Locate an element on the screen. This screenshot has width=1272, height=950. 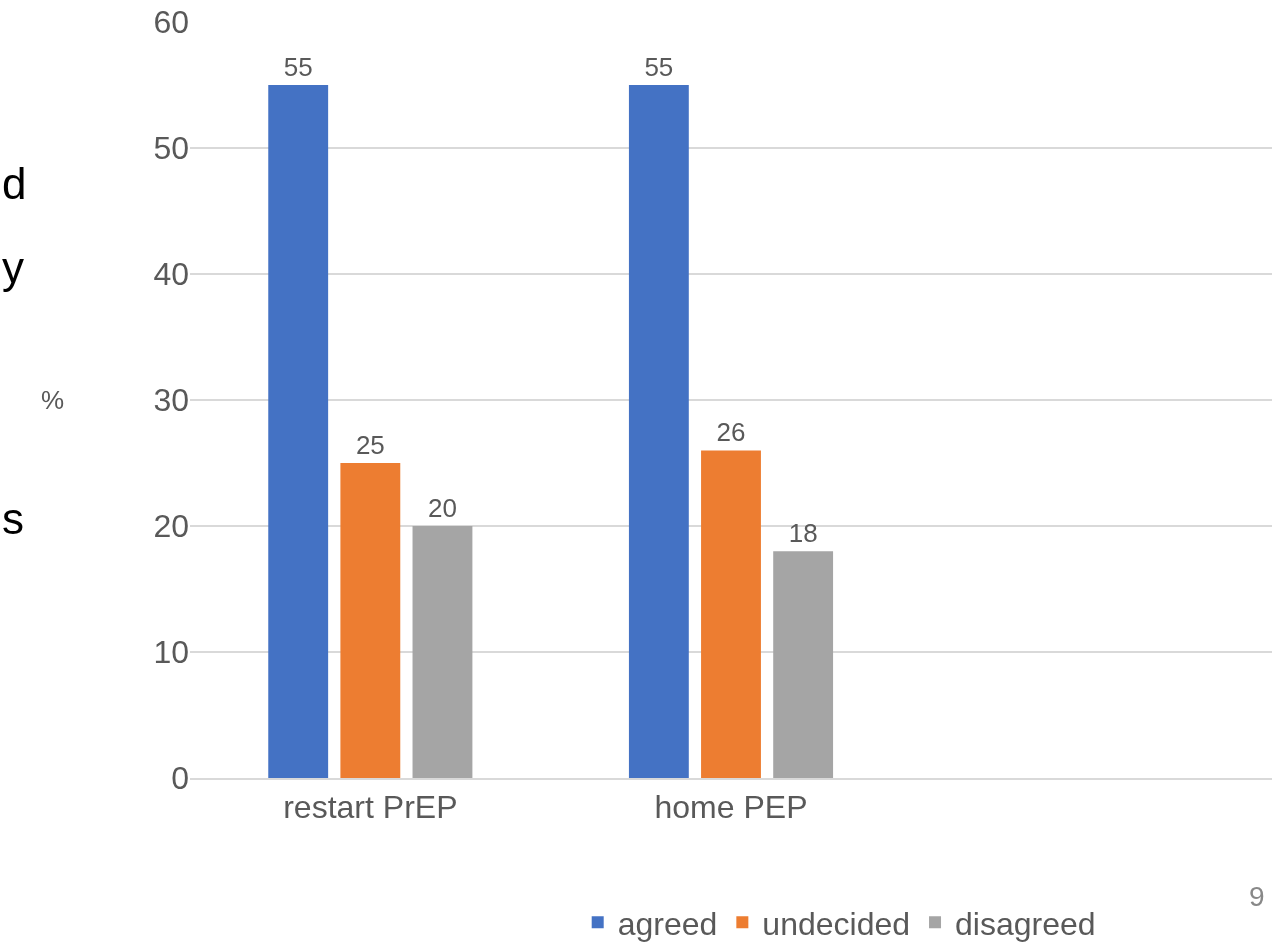
y-tick-label: 40 is located at coordinates (171, 274).